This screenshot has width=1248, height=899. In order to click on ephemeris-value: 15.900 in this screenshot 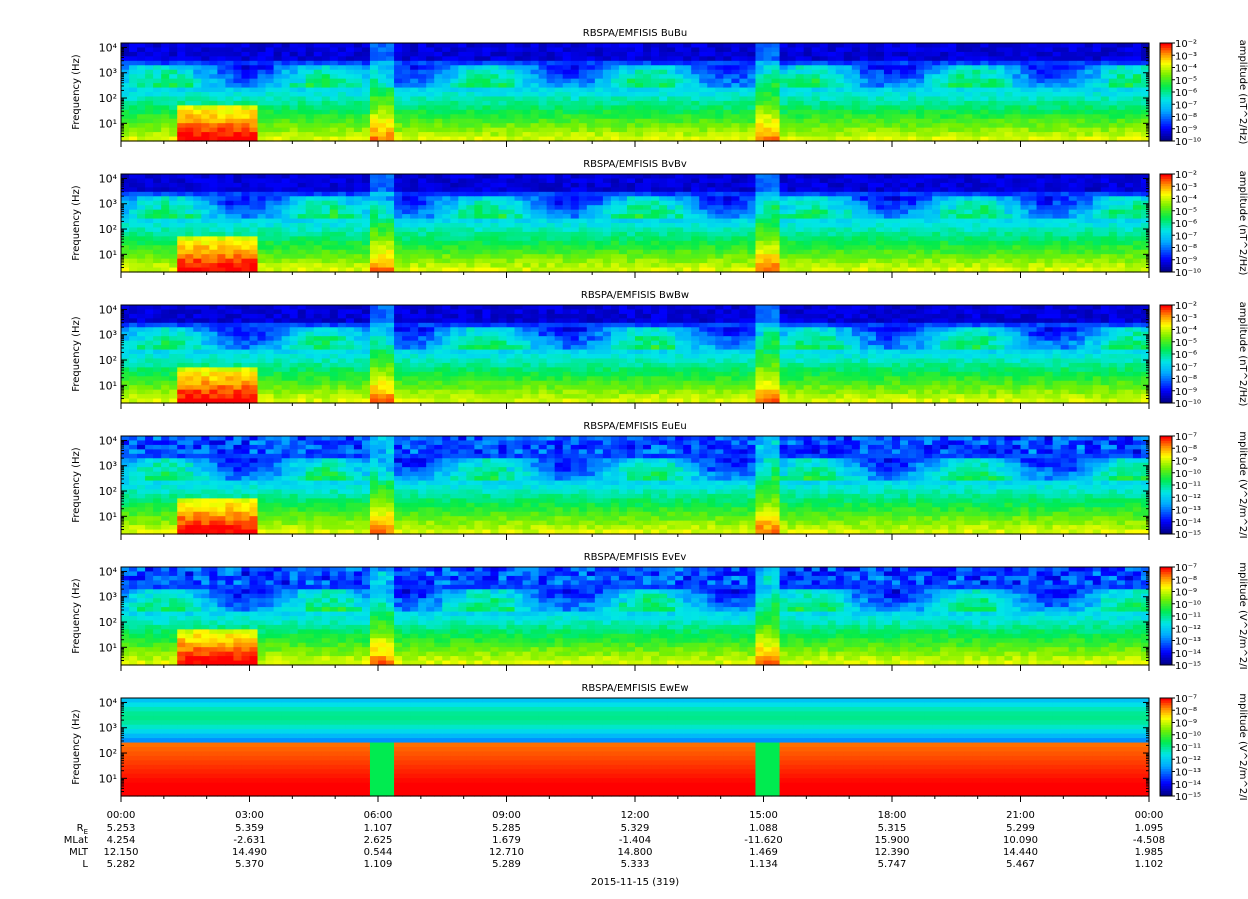, I will do `click(892, 840)`.